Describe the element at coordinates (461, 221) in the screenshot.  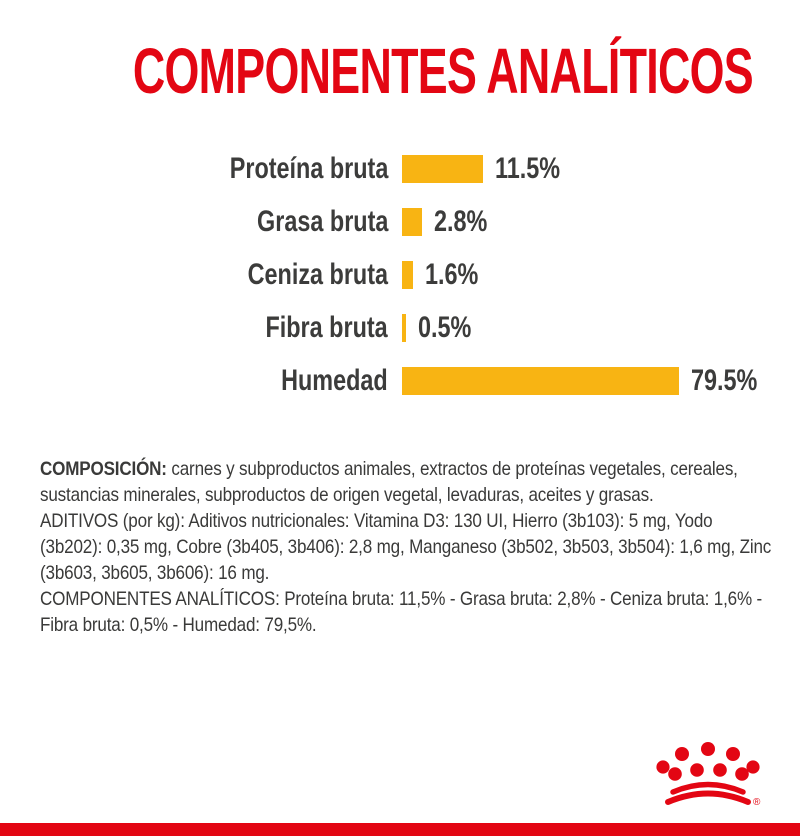
I see `bar-value-label-text: 2.8%` at that location.